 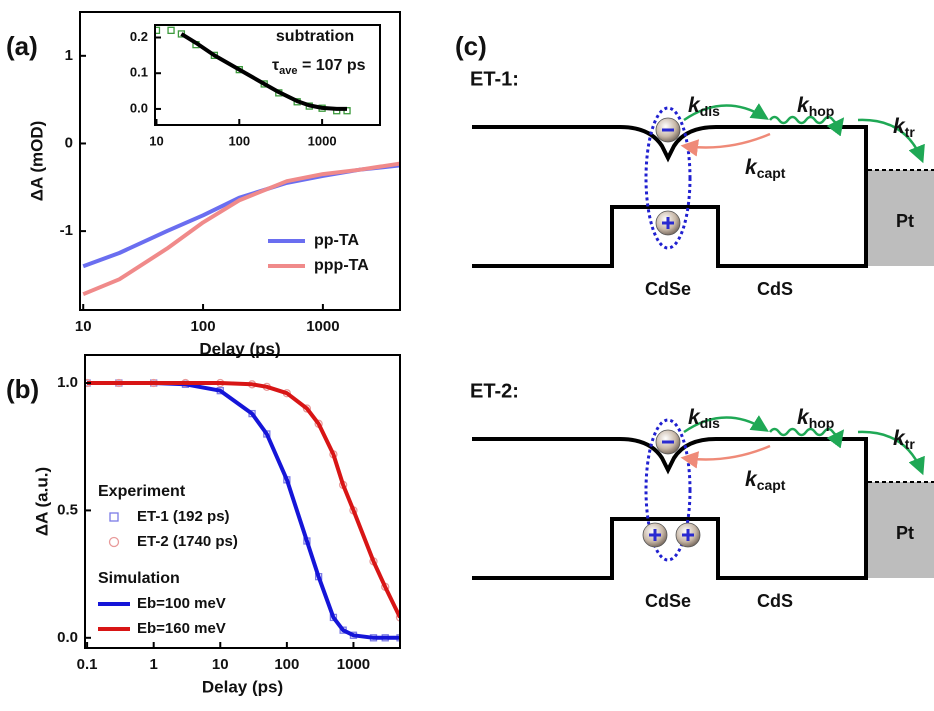 I want to click on x-tick-label: 0.1, so click(x=87, y=664).